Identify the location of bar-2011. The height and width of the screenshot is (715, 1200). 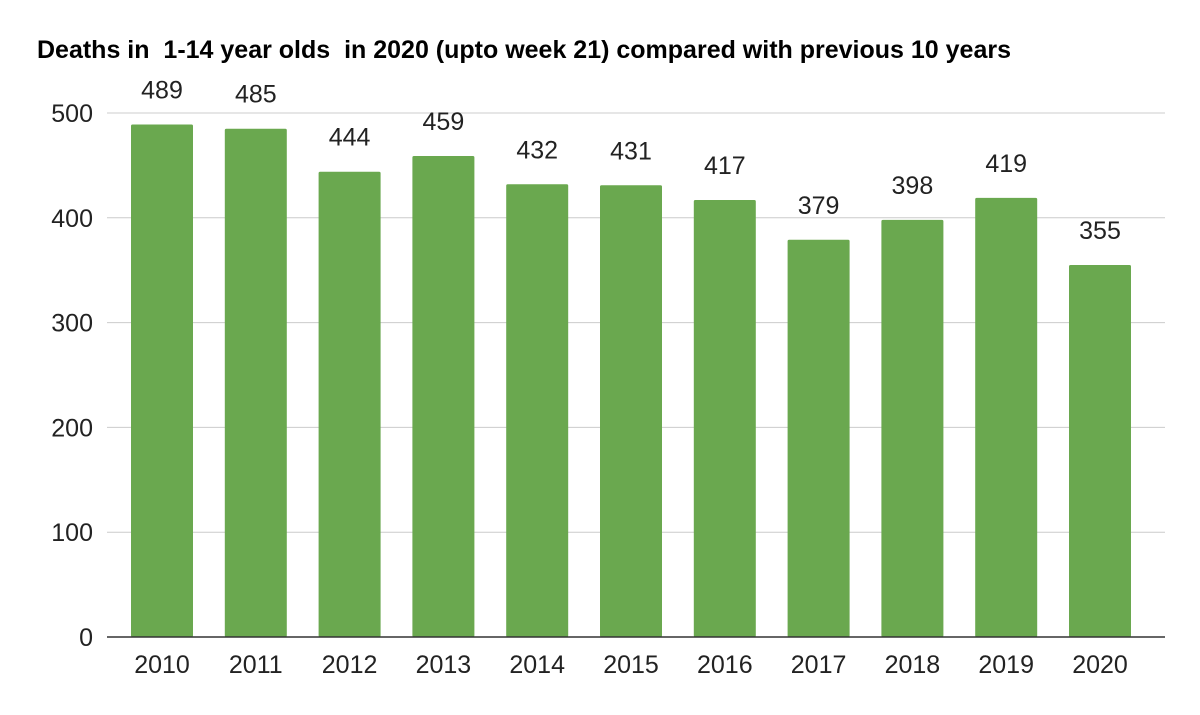
(255, 382).